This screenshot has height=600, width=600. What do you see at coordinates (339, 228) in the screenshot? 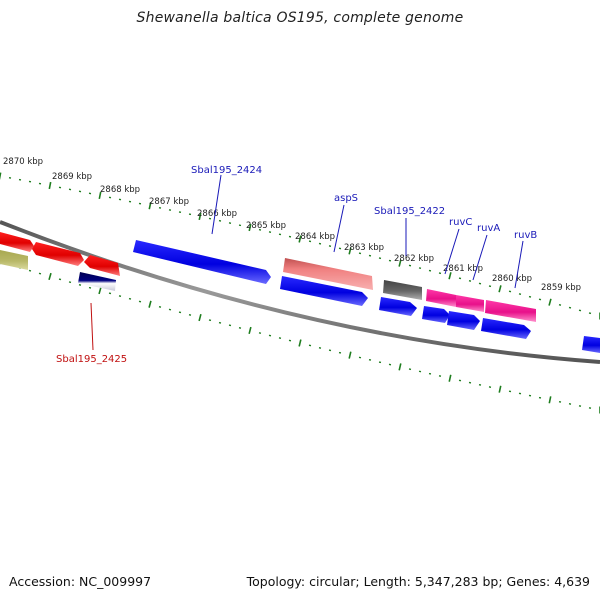
I see `leader-asps` at bounding box center [339, 228].